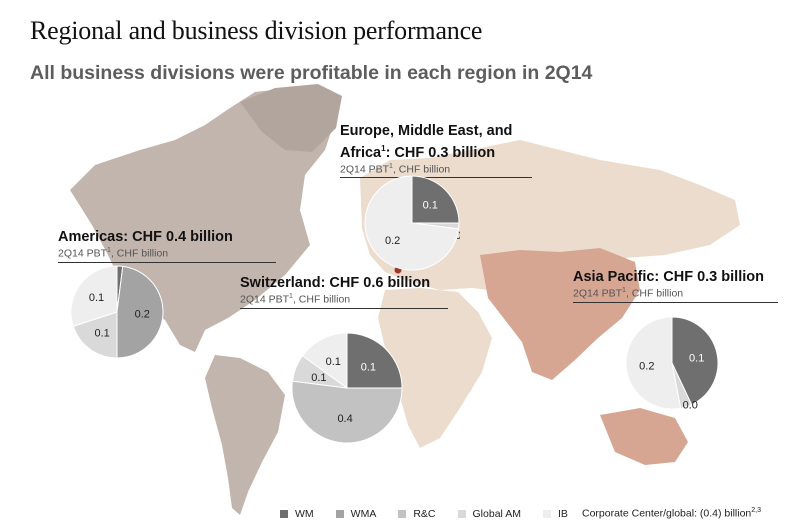 This screenshot has height=527, width=800. I want to click on legend-item-ib: IB, so click(555, 514).